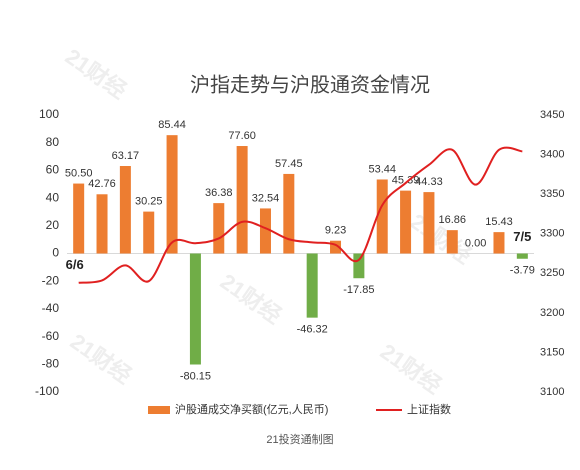 The image size is (580, 470). What do you see at coordinates (251, 409) in the screenshot?
I see `legend-label: 沪股通成交净买额(亿元,人民币)` at bounding box center [251, 409].